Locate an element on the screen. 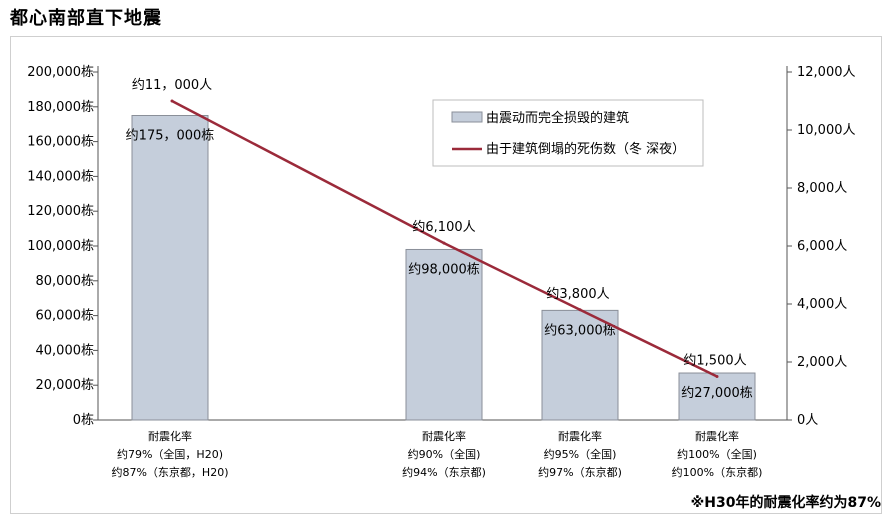 The image size is (895, 523). right-tick-label: 6,000人 is located at coordinates (822, 246).